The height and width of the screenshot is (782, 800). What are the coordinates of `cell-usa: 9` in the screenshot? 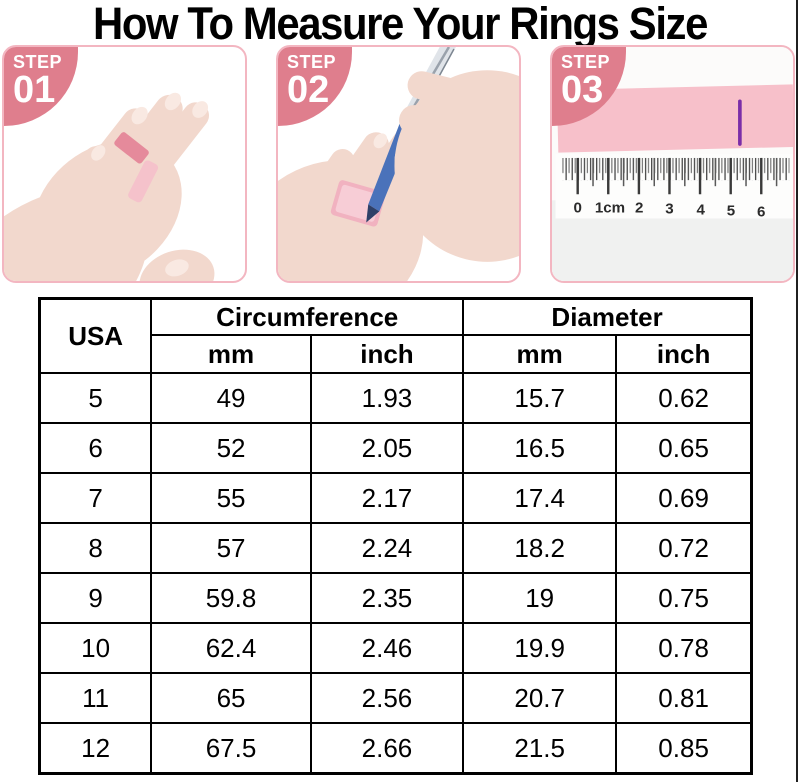 It's located at (95, 598).